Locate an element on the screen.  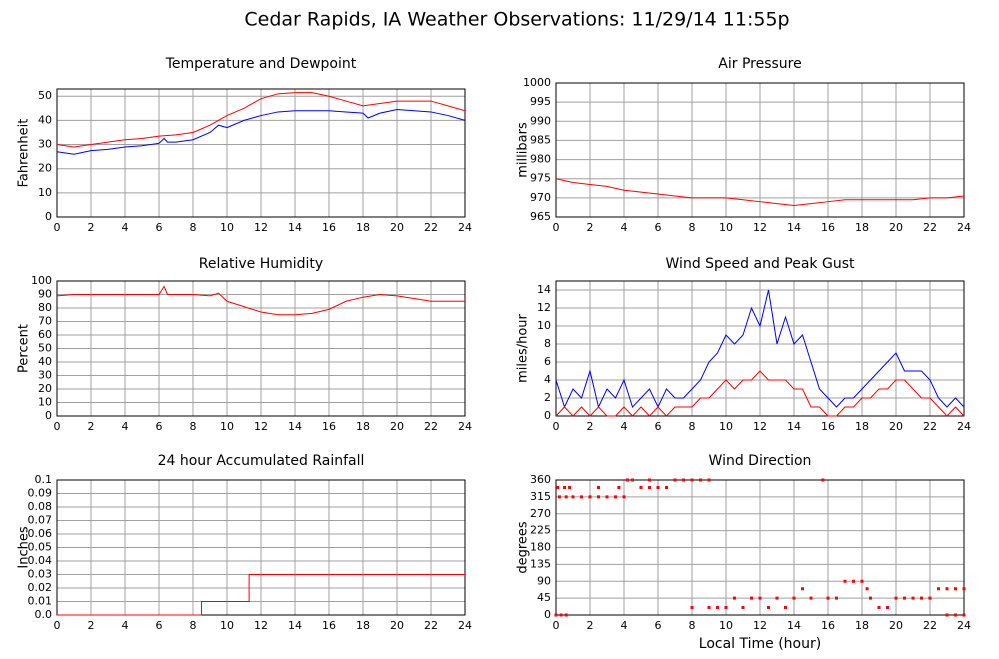
y-axis-label: Percent is located at coordinates (24, 348).